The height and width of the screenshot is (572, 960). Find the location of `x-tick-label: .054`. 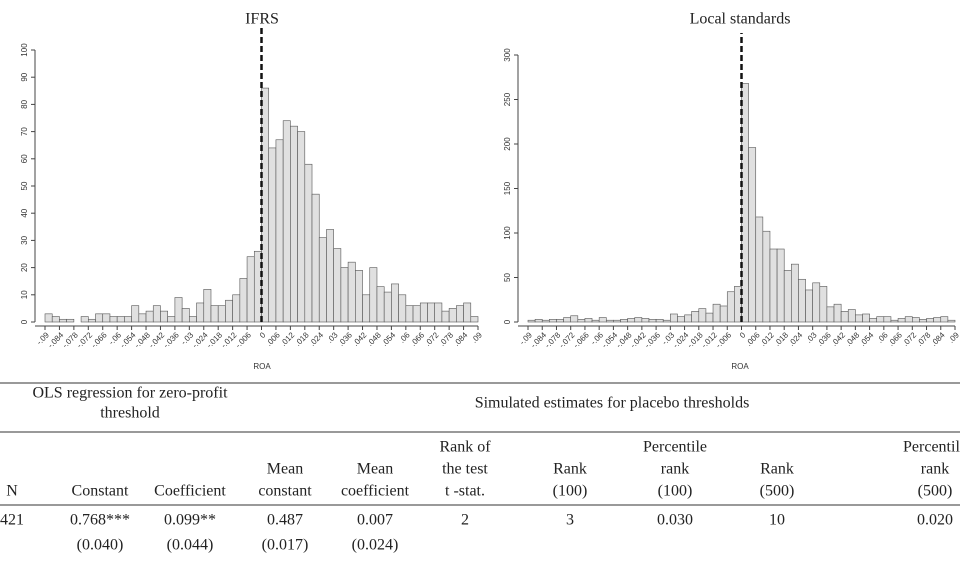

x-tick-label: .054 is located at coordinates (867, 339).